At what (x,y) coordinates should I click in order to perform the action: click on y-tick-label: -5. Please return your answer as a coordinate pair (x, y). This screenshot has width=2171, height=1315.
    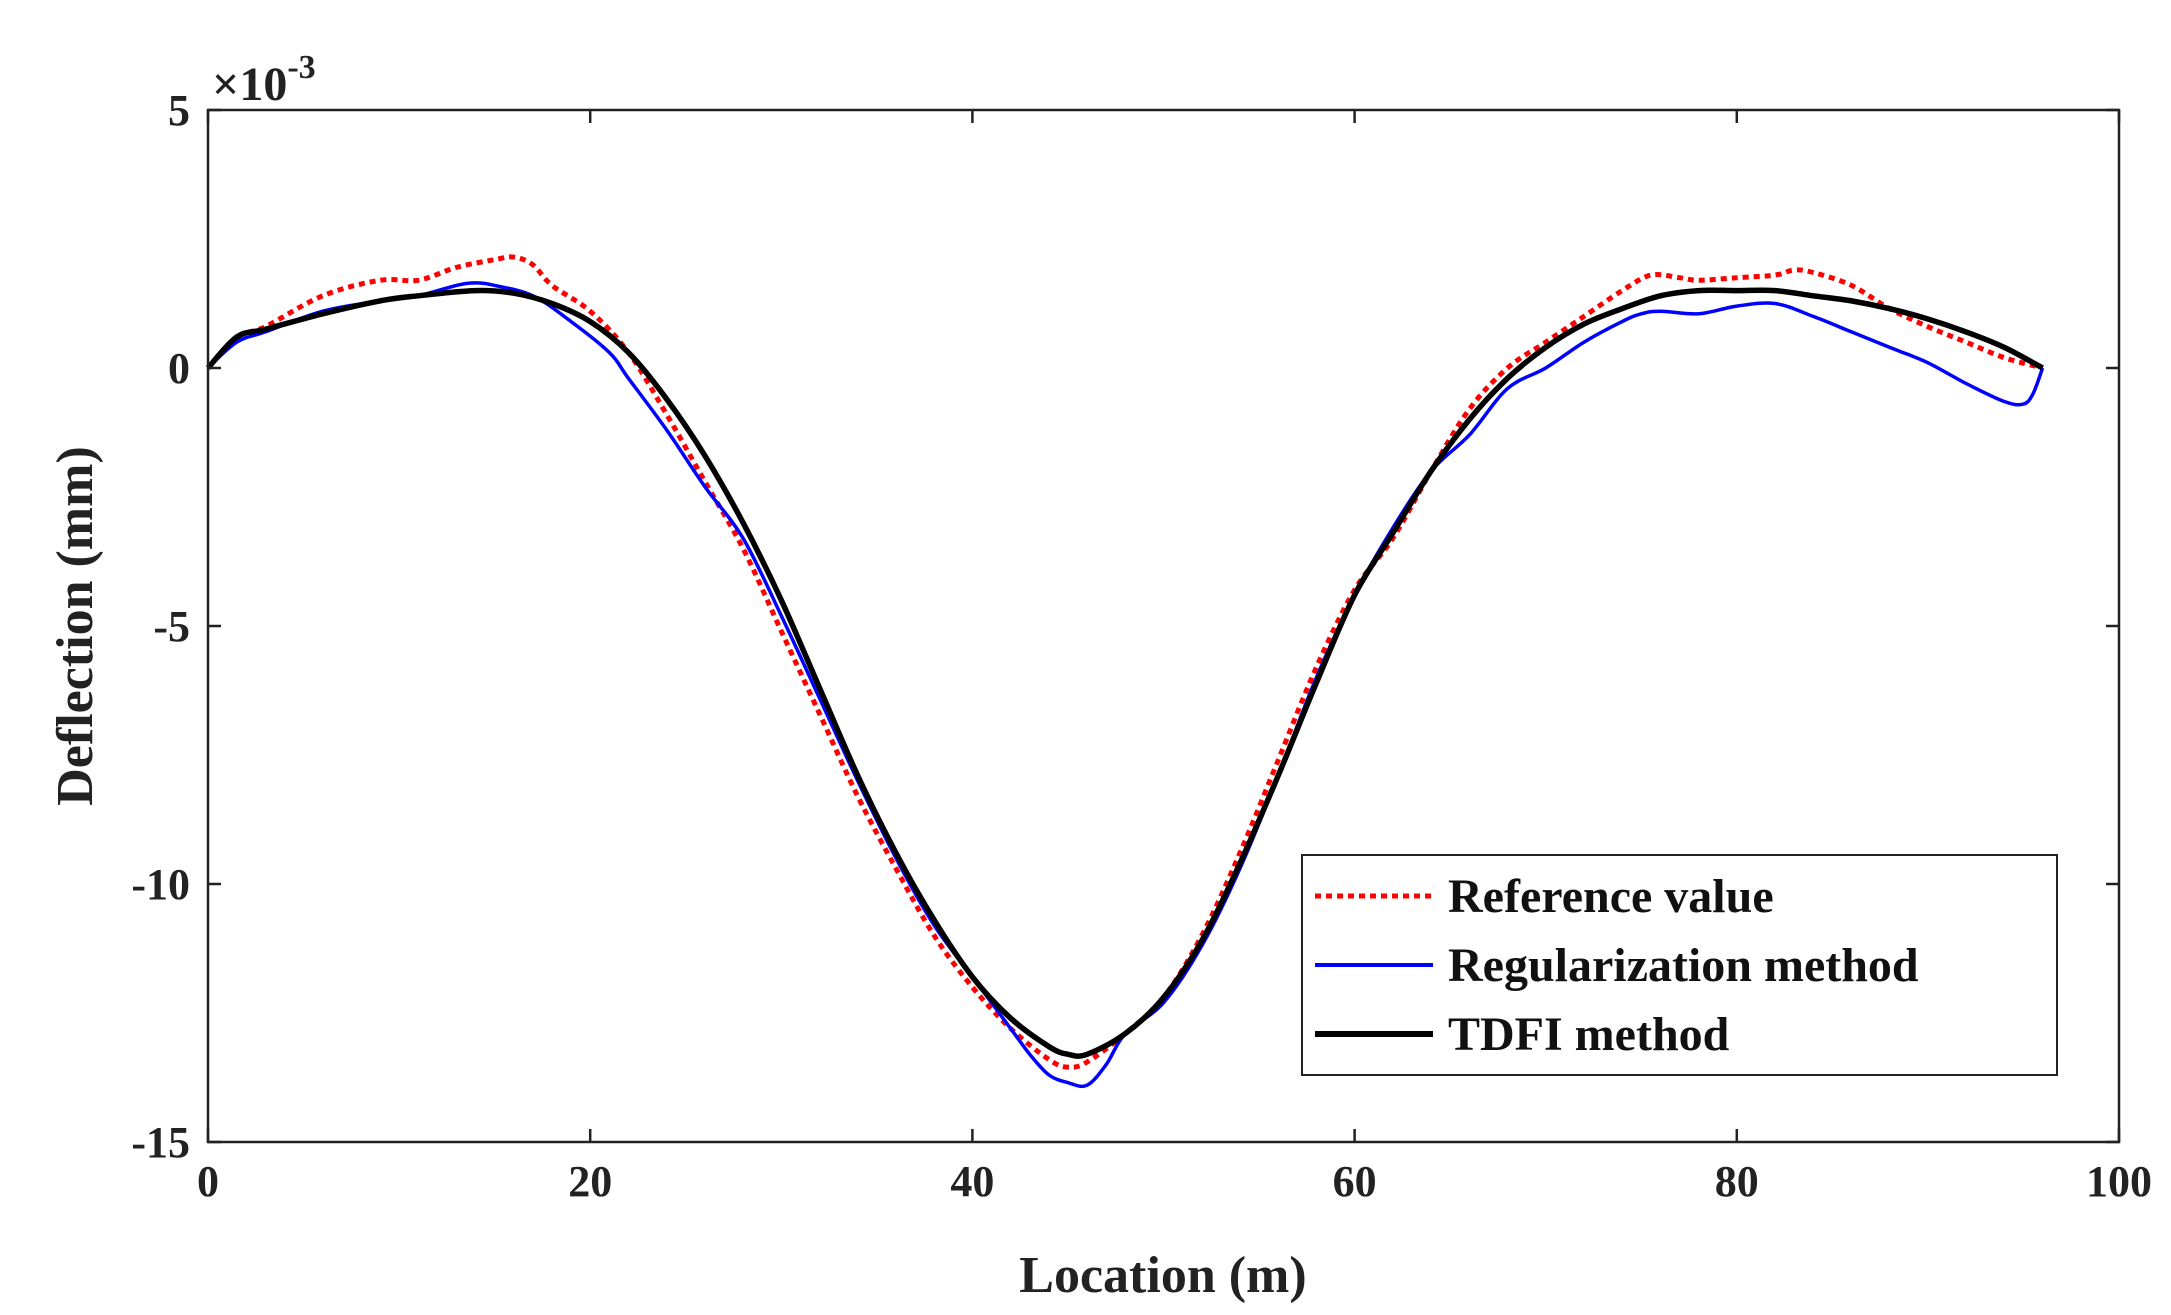
    Looking at the image, I should click on (171, 626).